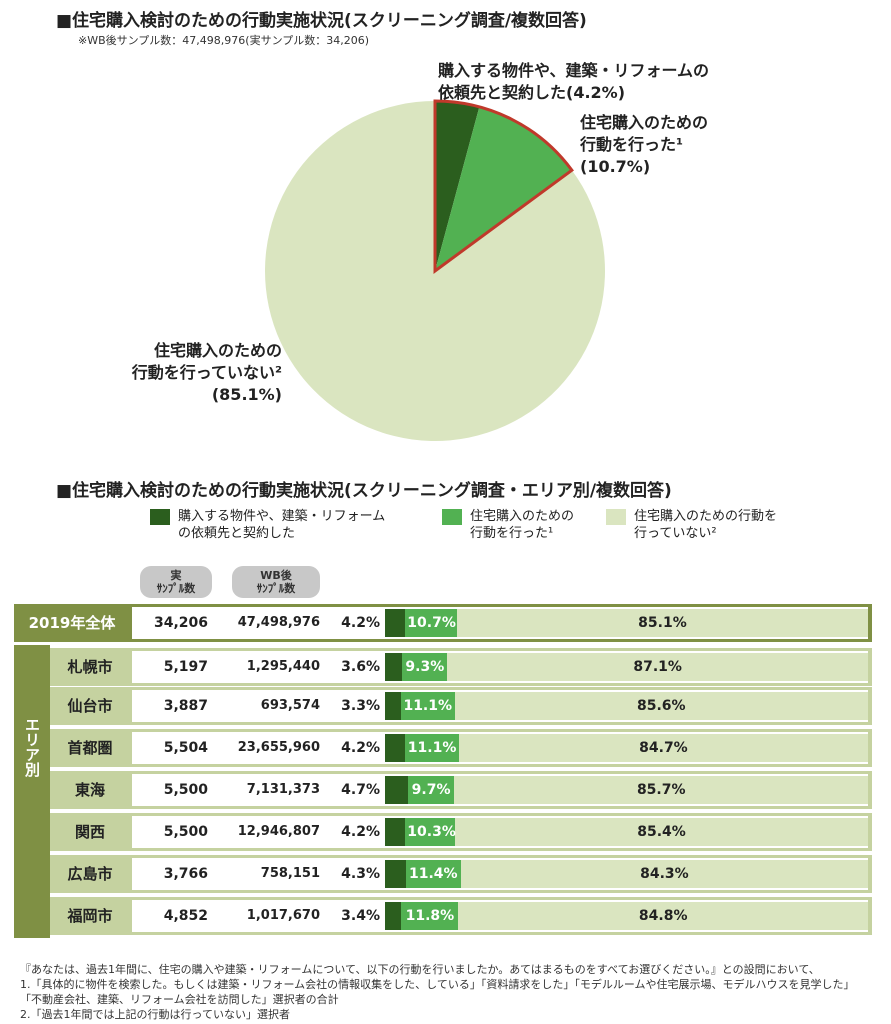 The image size is (891, 1024). What do you see at coordinates (522, 516) in the screenshot?
I see `legend-action-line1: 住宅購入のための` at bounding box center [522, 516].